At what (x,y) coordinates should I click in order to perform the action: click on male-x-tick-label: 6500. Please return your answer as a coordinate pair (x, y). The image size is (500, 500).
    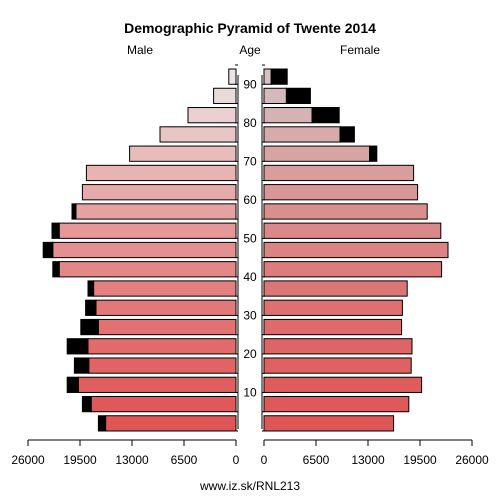
    Looking at the image, I should click on (184, 460).